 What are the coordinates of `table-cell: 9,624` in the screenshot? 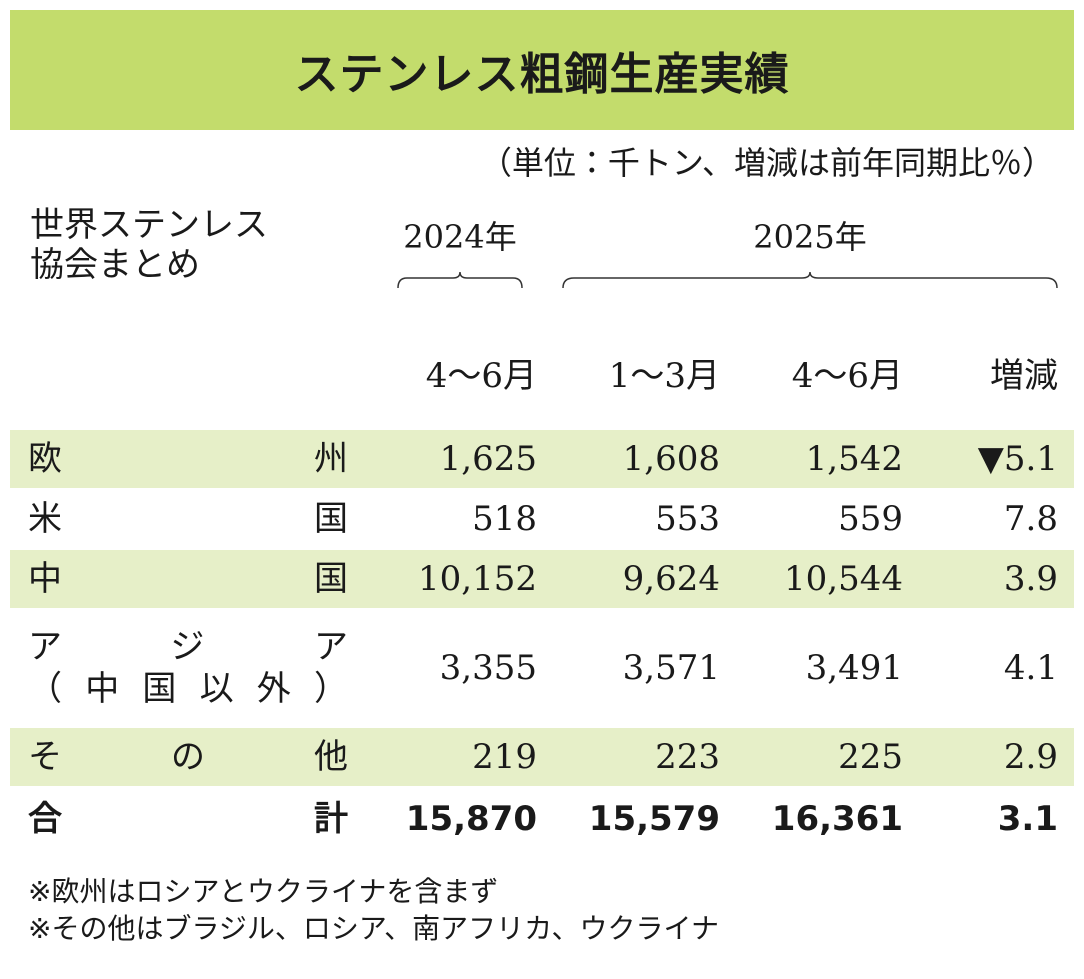 It's located at (671, 579).